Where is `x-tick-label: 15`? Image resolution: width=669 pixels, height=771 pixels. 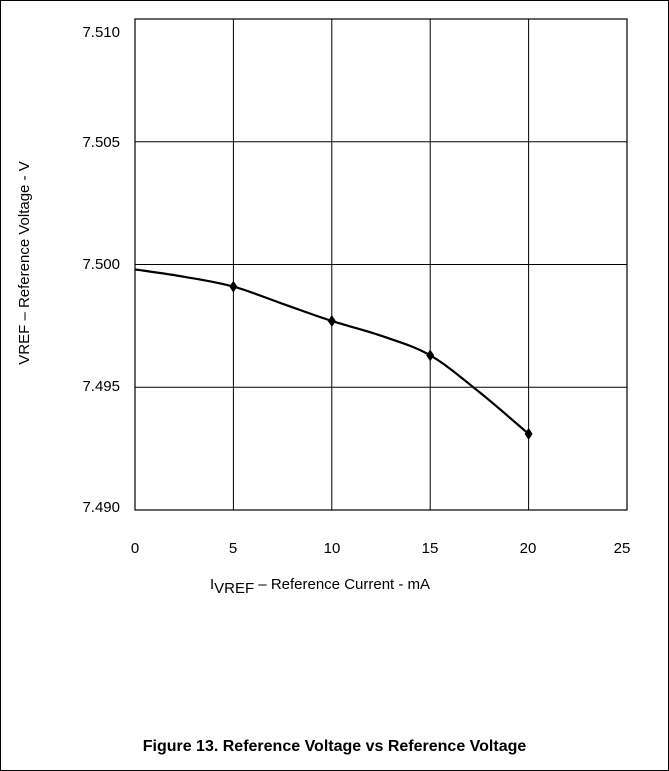
x-tick-label: 15 is located at coordinates (430, 548).